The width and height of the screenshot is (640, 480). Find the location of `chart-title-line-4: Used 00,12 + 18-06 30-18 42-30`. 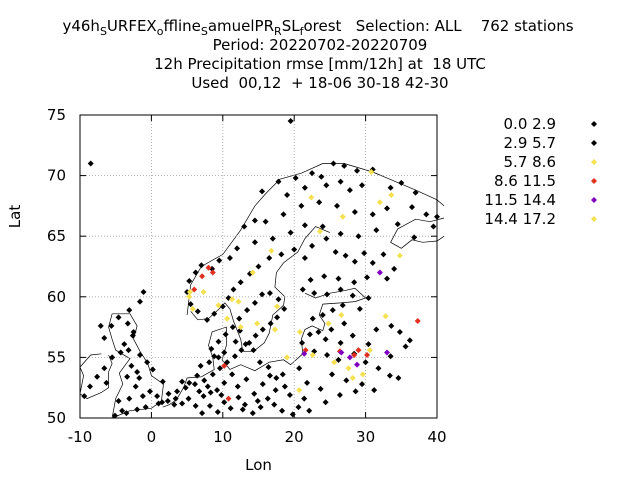

chart-title-line-4: Used 00,12 + 18-06 30-18 42-30 is located at coordinates (320, 83).